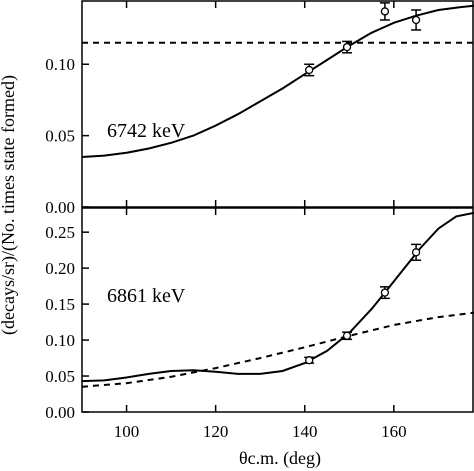  Describe the element at coordinates (146, 296) in the screenshot. I see `panel-label: 6861 keV` at that location.